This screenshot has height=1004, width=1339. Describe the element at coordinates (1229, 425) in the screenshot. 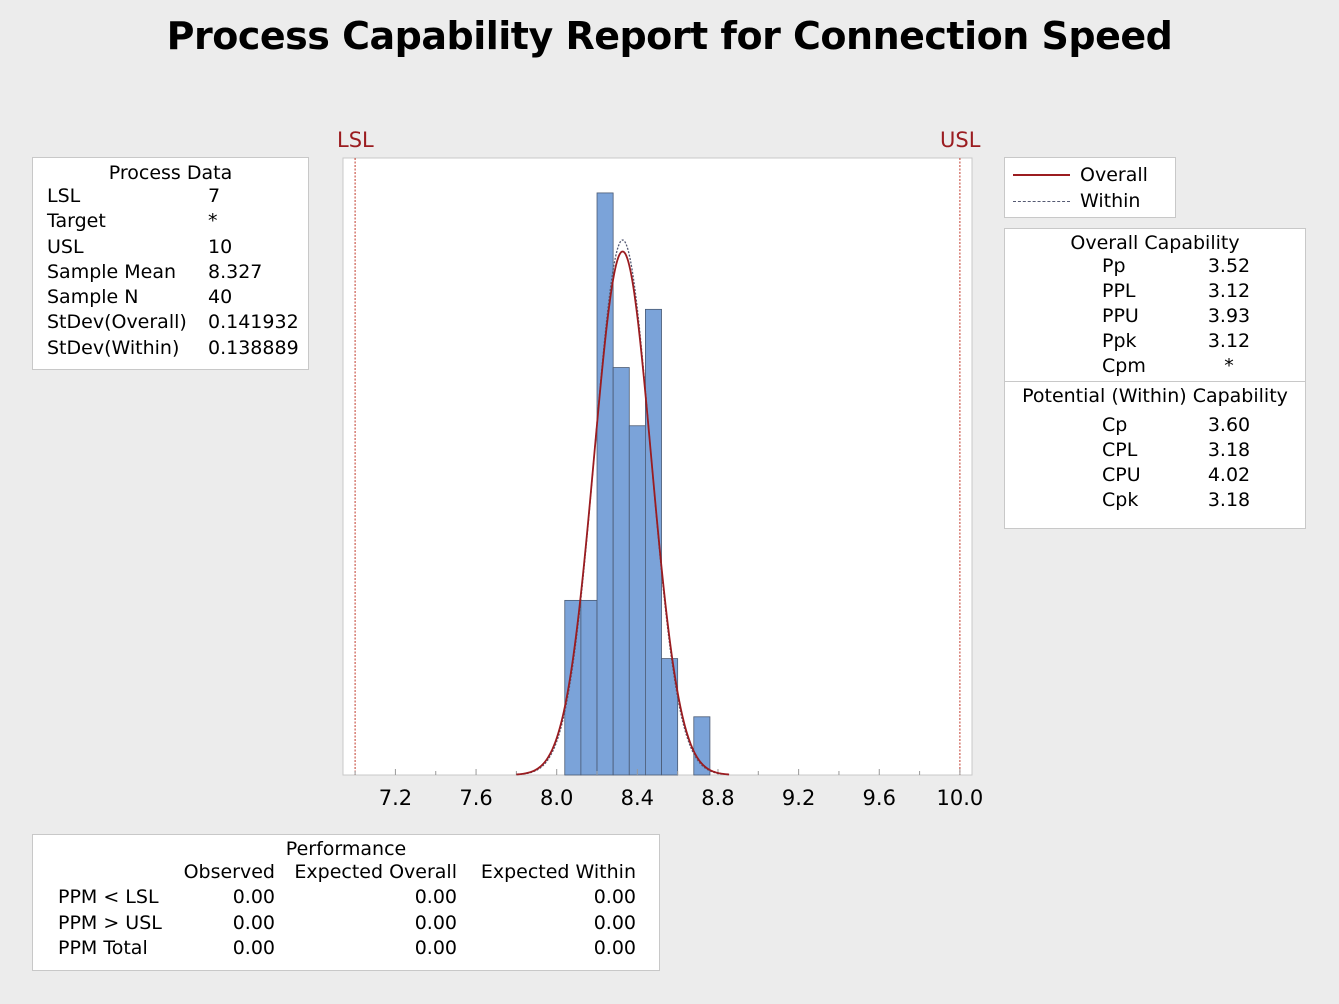

I see `row-value: 3.60` at that location.